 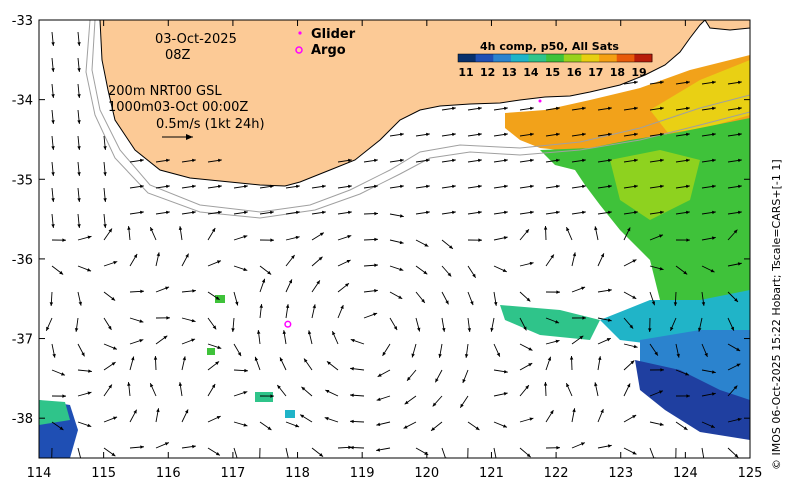 I want to click on colorbar-tick-label: 15, so click(x=552, y=72).